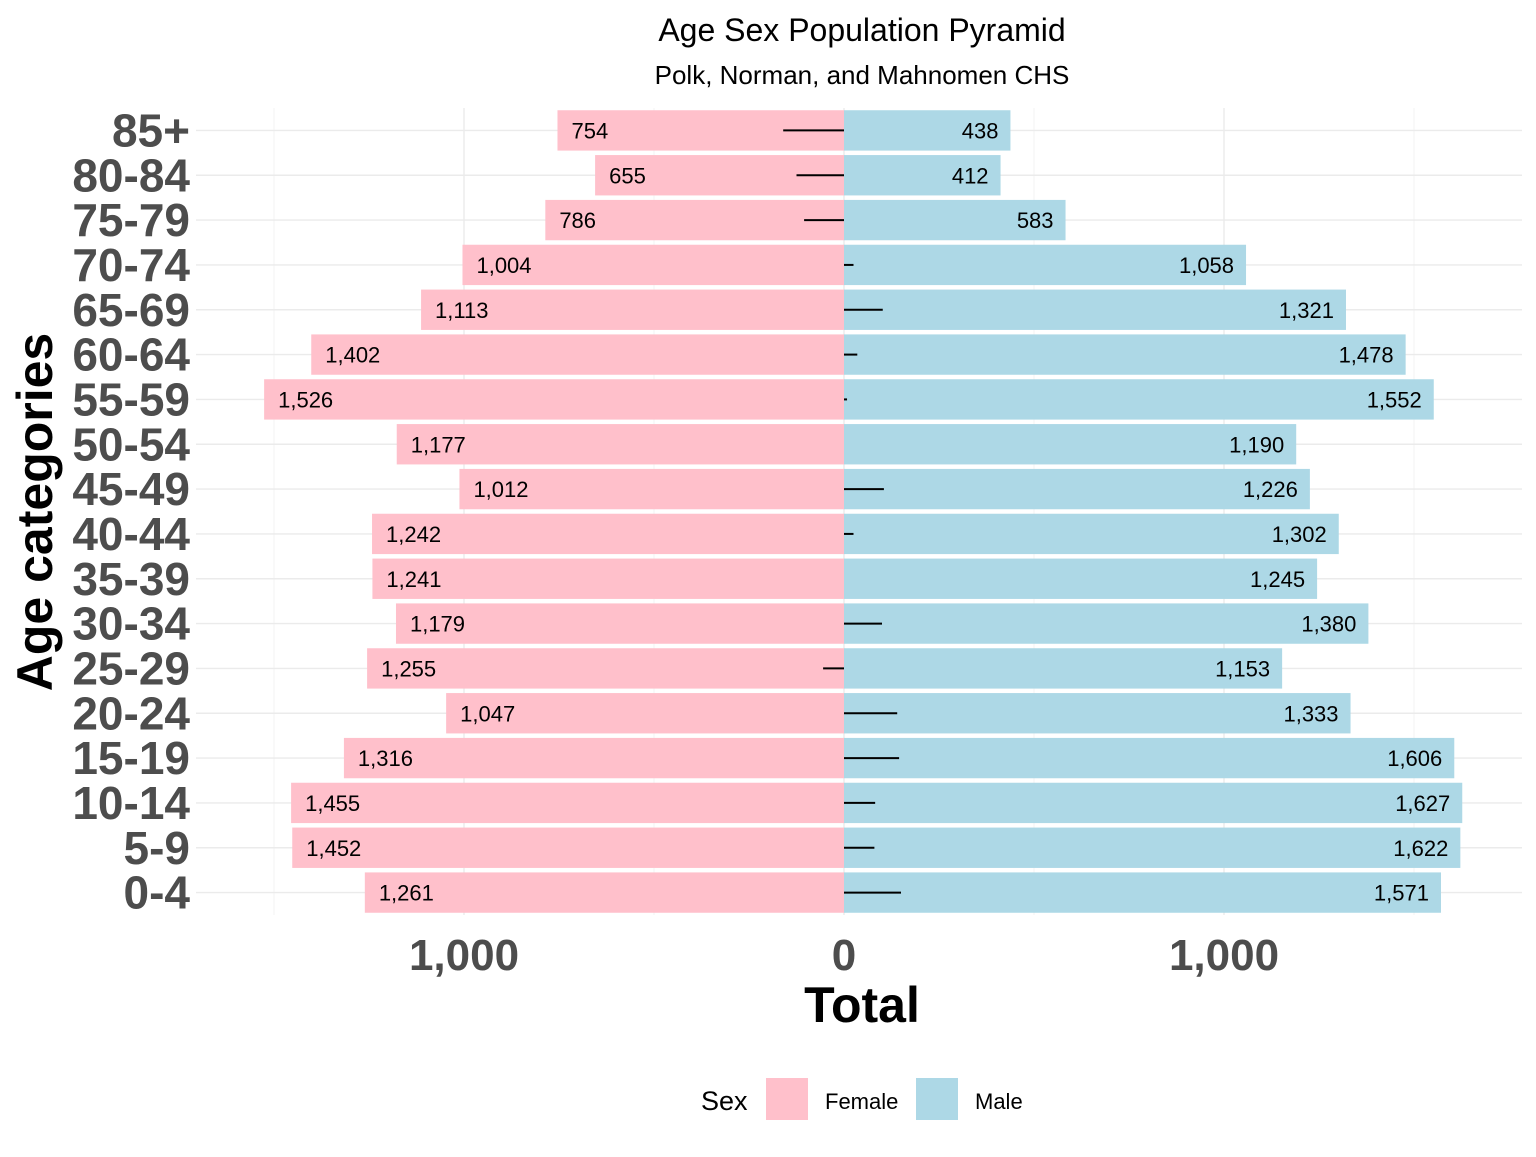  Describe the element at coordinates (413, 579) in the screenshot. I see `data-label-female: 1,241` at that location.